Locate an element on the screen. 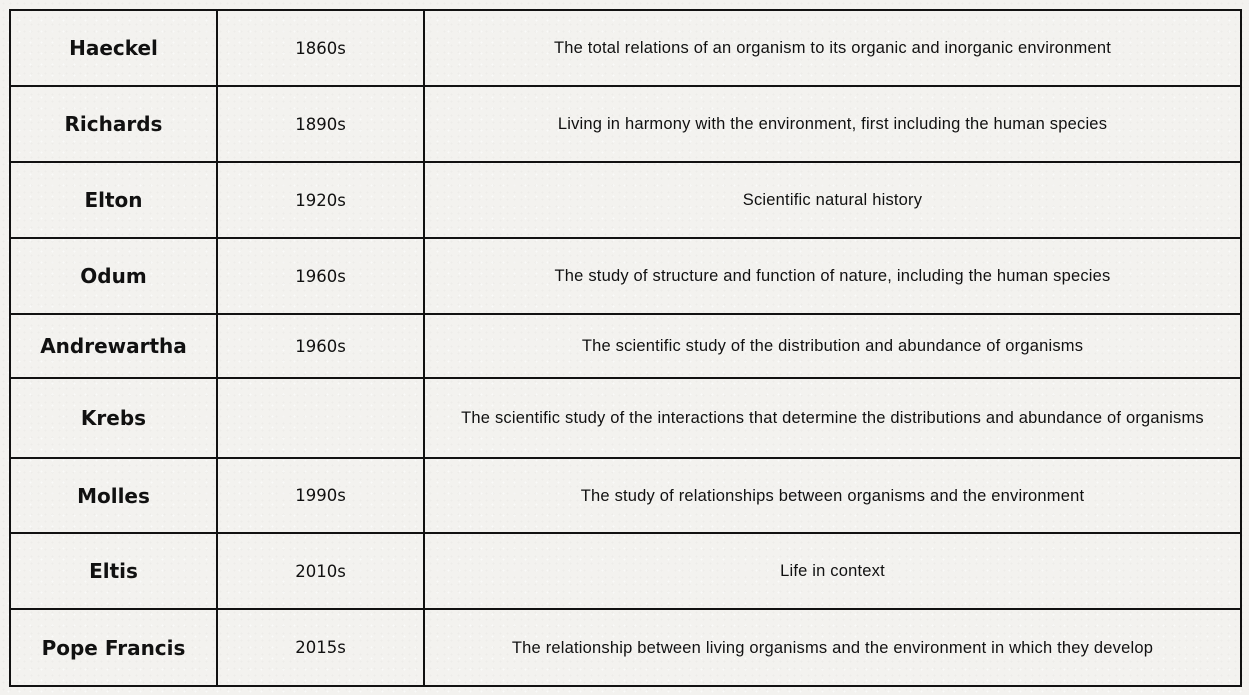  era-cell: 2015s is located at coordinates (320, 647).